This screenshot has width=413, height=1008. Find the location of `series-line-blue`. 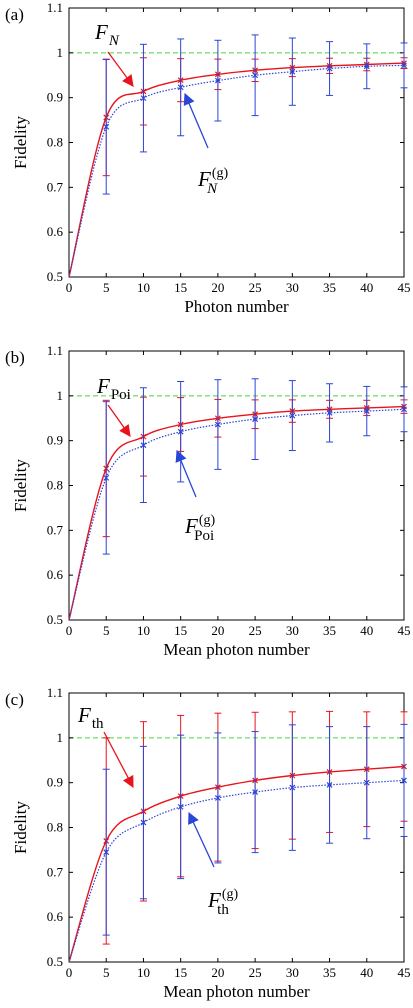

series-line-blue is located at coordinates (236, 871).